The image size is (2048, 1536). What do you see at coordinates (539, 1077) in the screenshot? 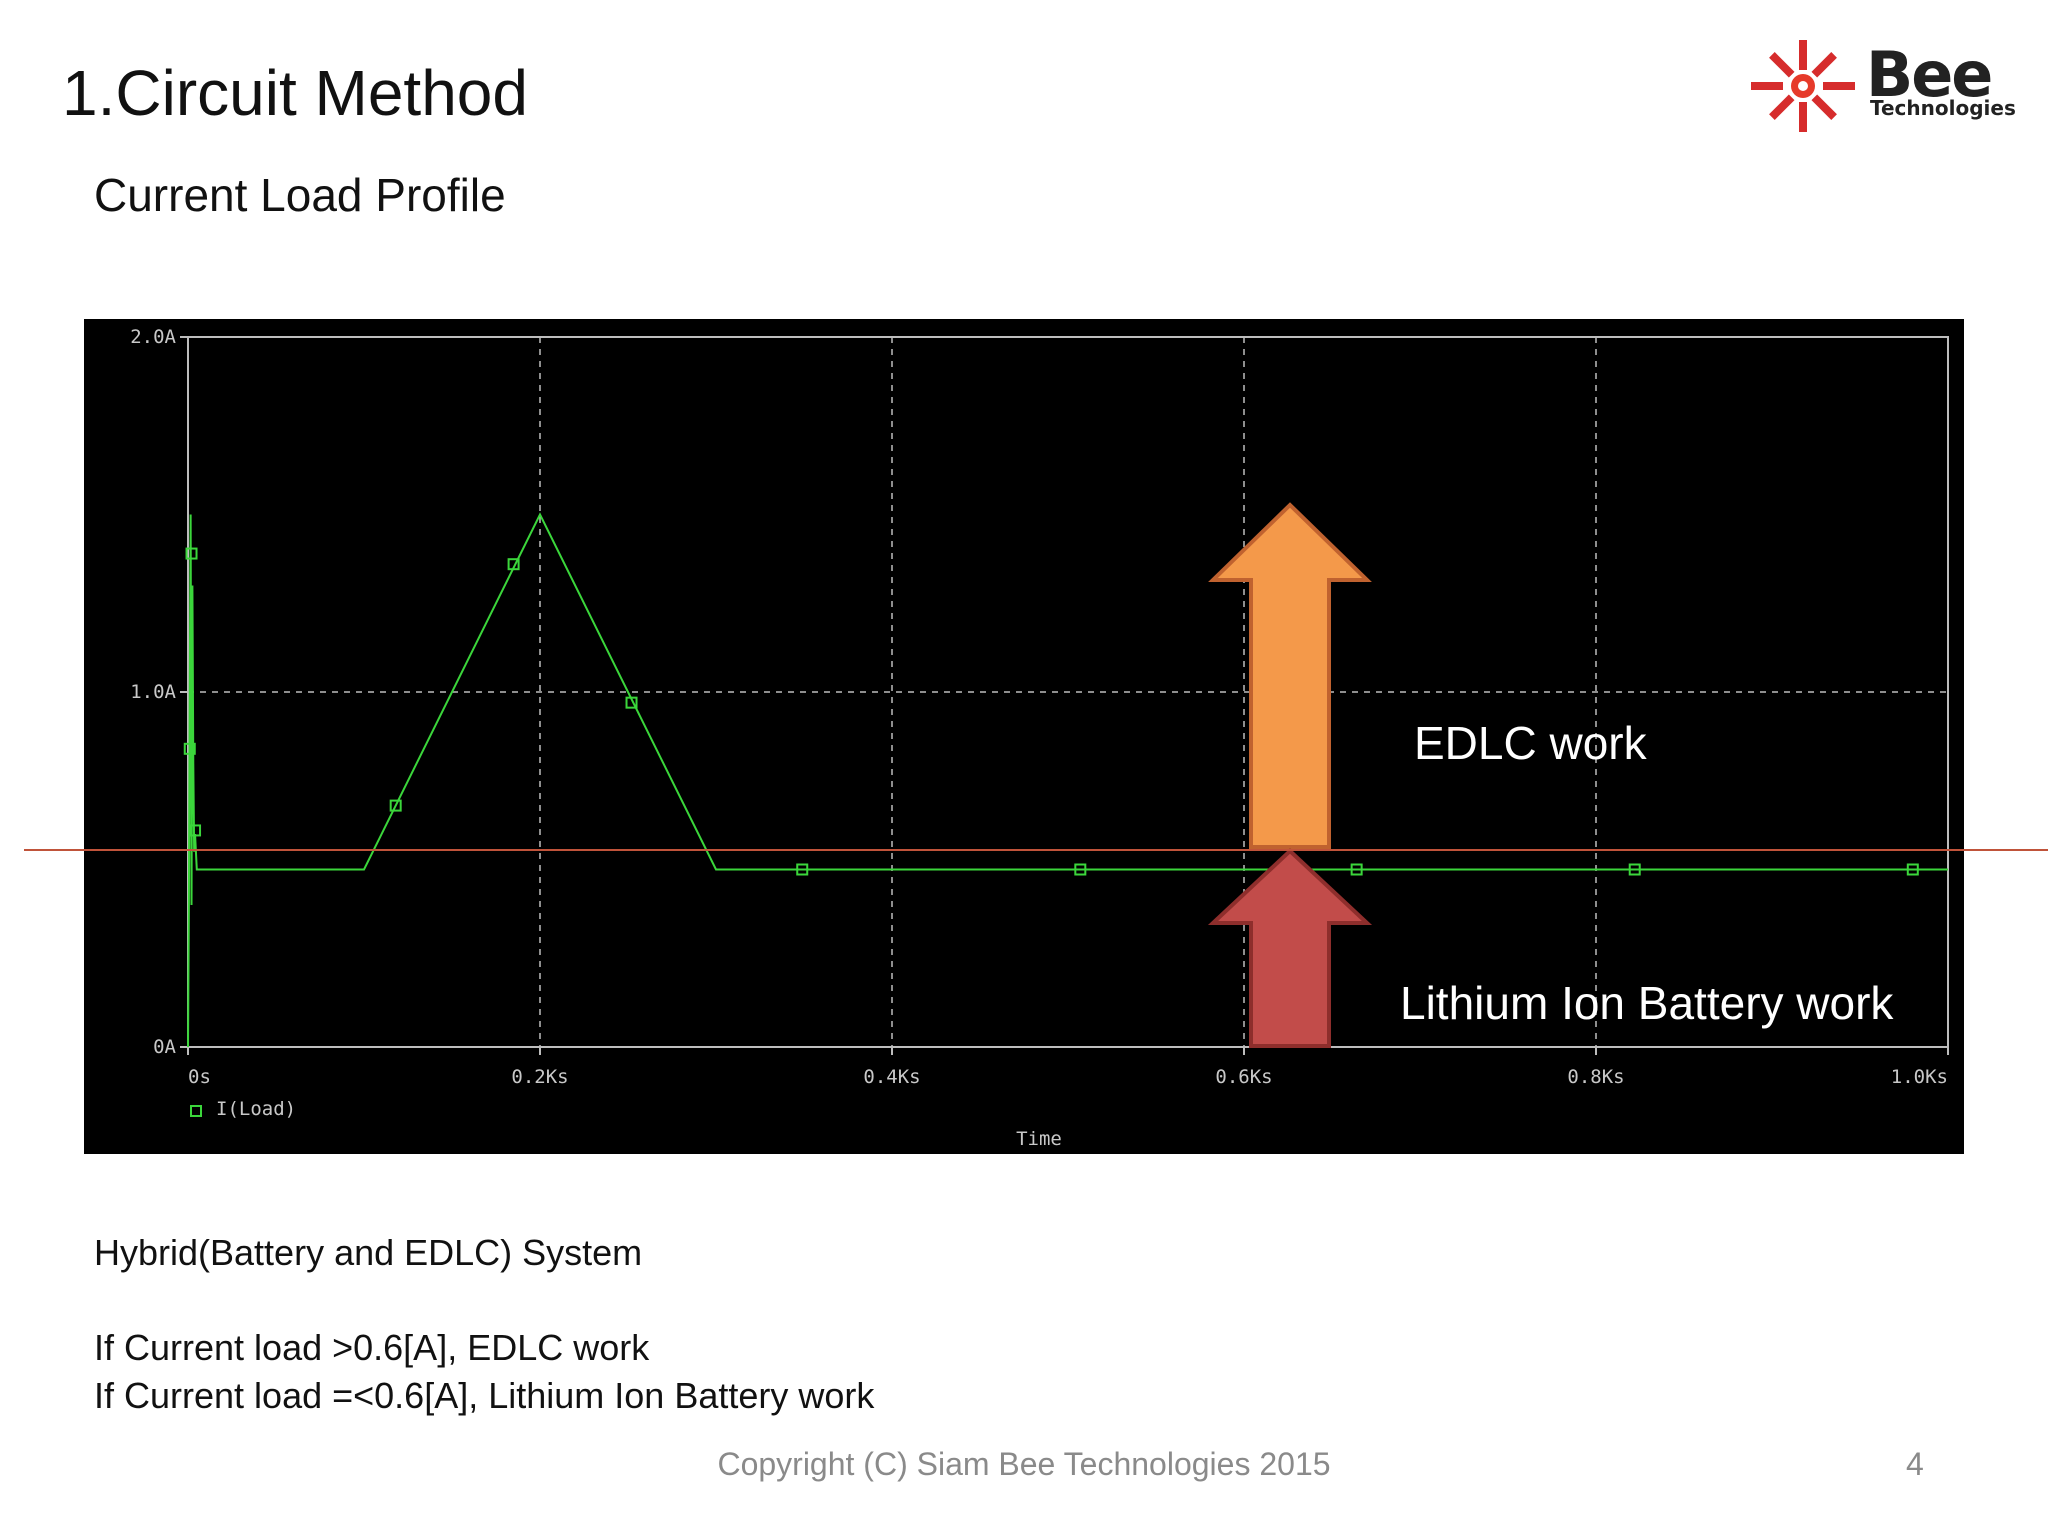
I see `x-tick-label: 0.2Ks` at bounding box center [539, 1077].